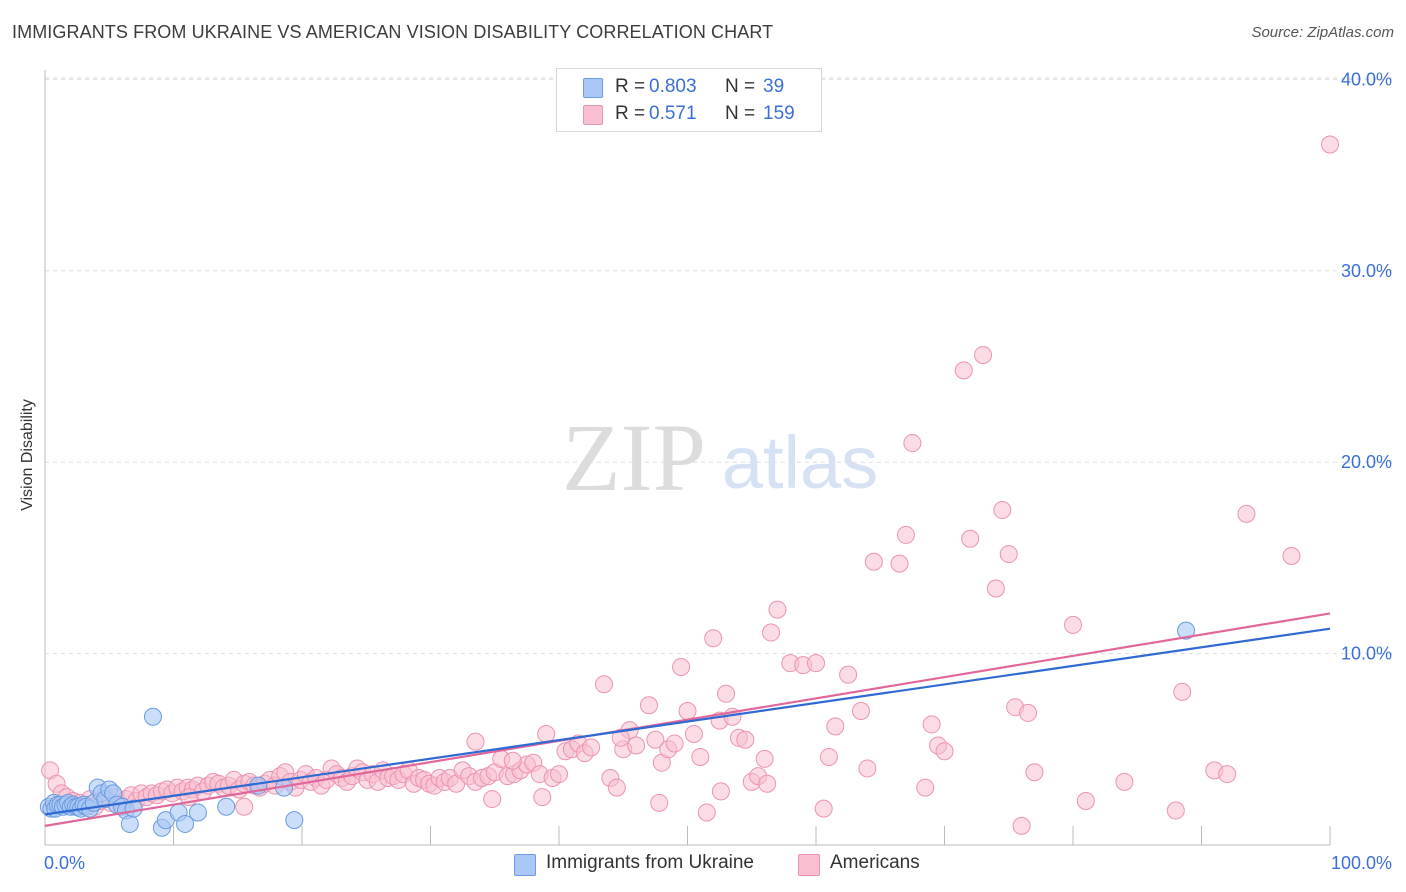 Image resolution: width=1406 pixels, height=892 pixels. Describe the element at coordinates (740, 86) in the screenshot. I see `legend-n-label: N =` at that location.